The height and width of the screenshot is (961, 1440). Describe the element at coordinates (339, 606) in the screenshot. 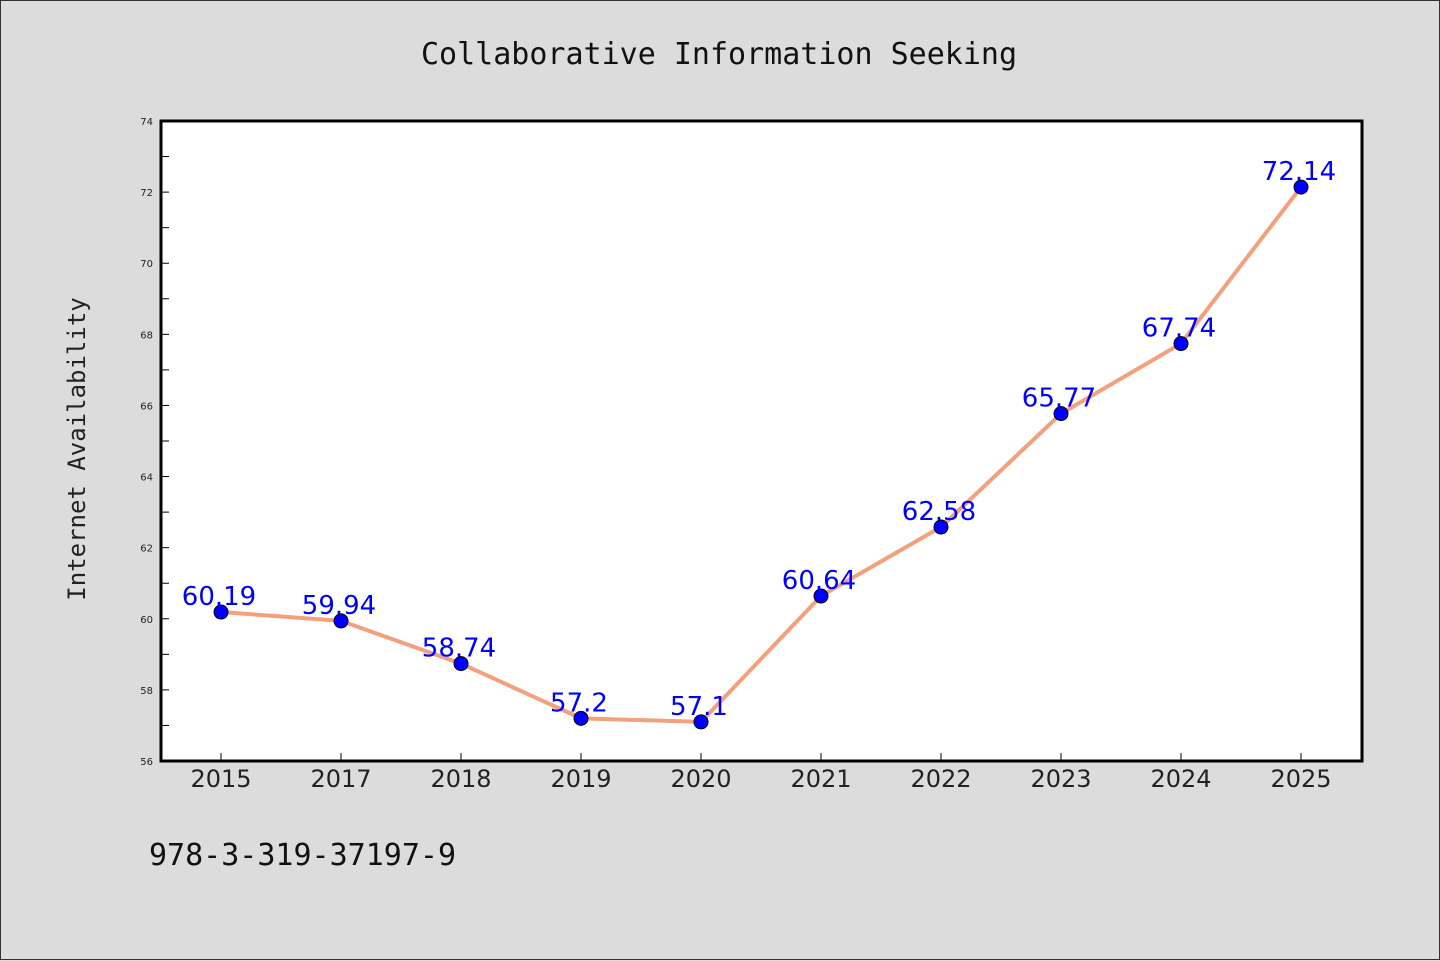

I see `data-label: 59.94` at that location.